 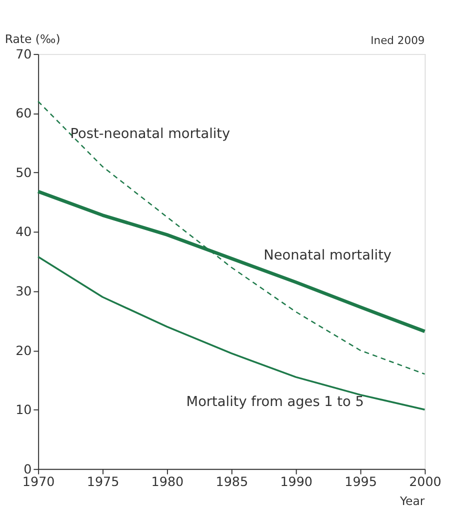 What do you see at coordinates (296, 482) in the screenshot?
I see `x-tick-label: 1990` at bounding box center [296, 482].